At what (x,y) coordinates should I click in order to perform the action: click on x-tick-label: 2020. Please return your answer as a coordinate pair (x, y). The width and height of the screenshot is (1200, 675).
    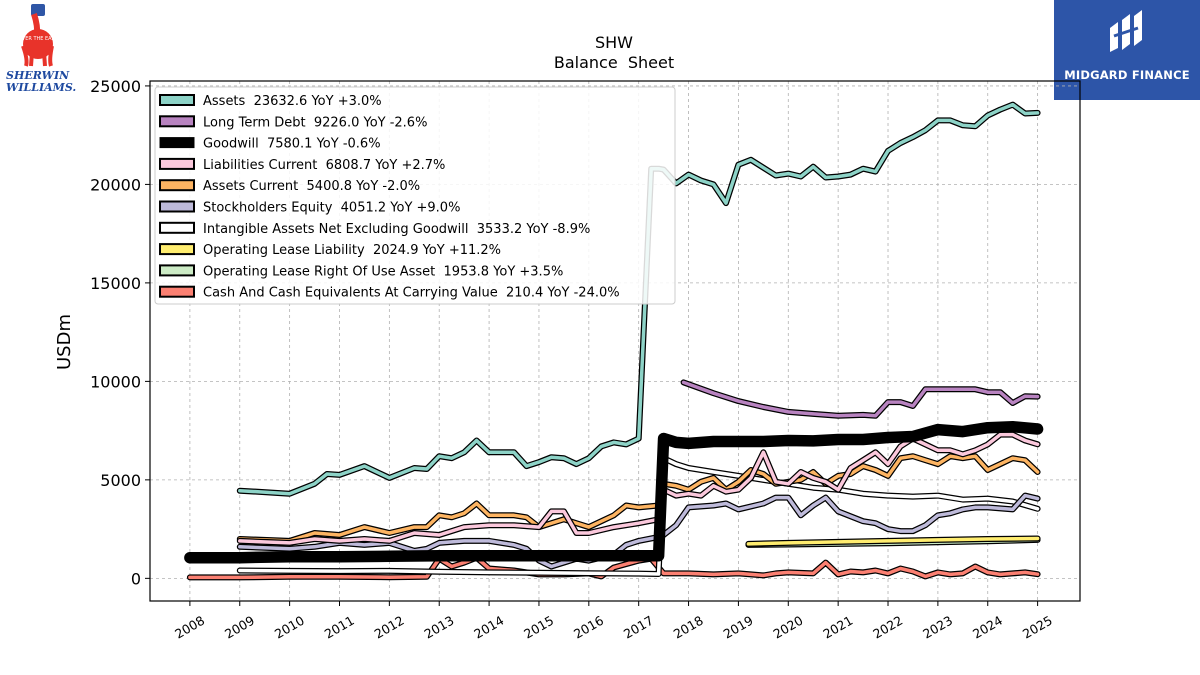
    Looking at the image, I should click on (788, 627).